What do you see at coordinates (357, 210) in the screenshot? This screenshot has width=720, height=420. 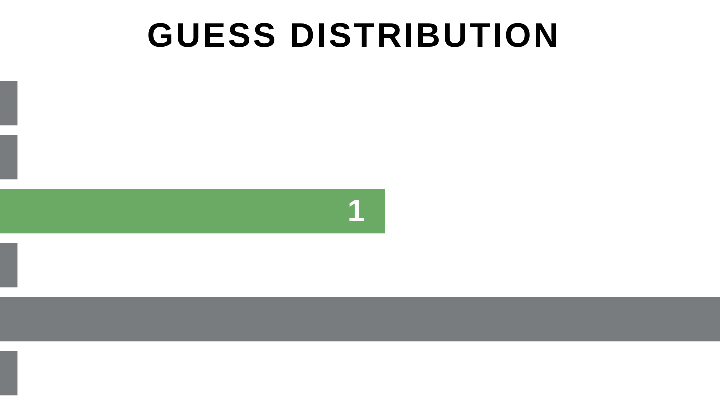 I see `data-label: 1` at bounding box center [357, 210].